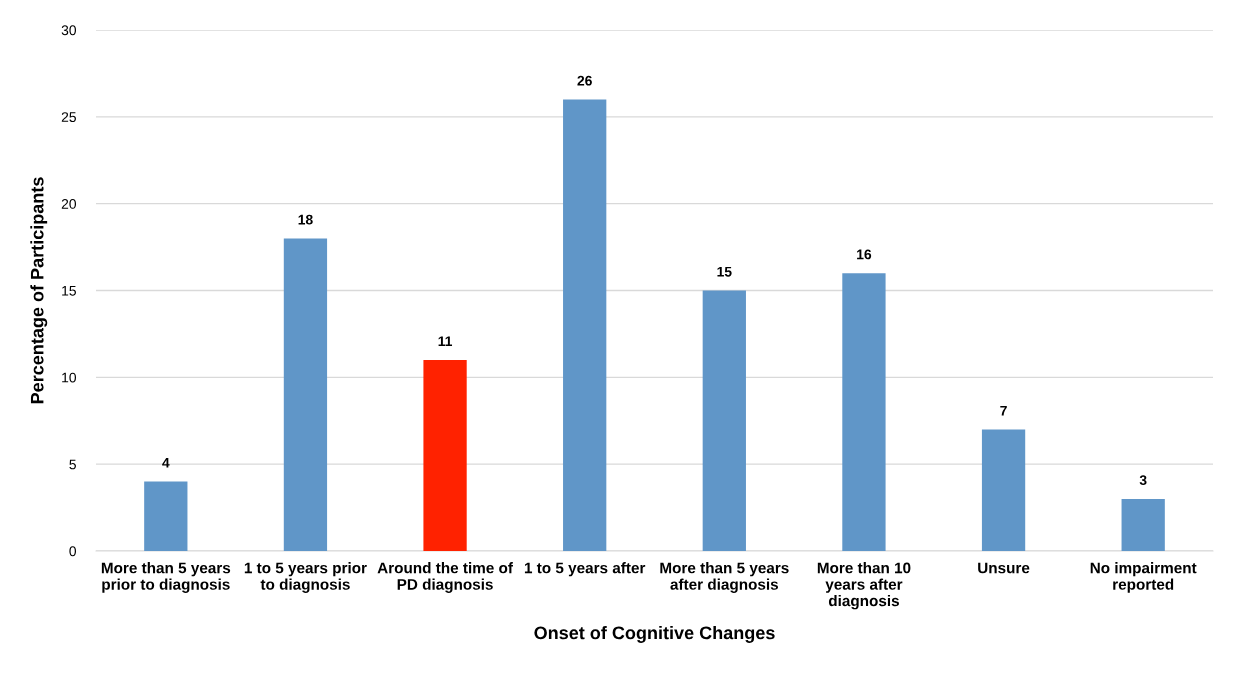 The image size is (1235, 679). I want to click on y-tick-label: 10, so click(69, 377).